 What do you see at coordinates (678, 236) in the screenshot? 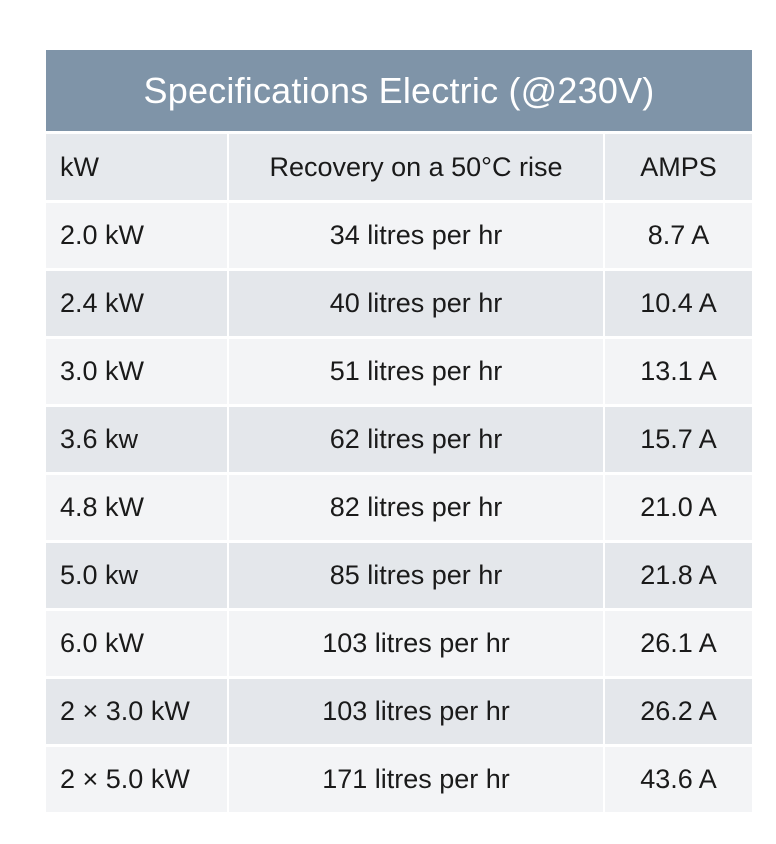
I see `cell-amps: 8.7 A` at bounding box center [678, 236].